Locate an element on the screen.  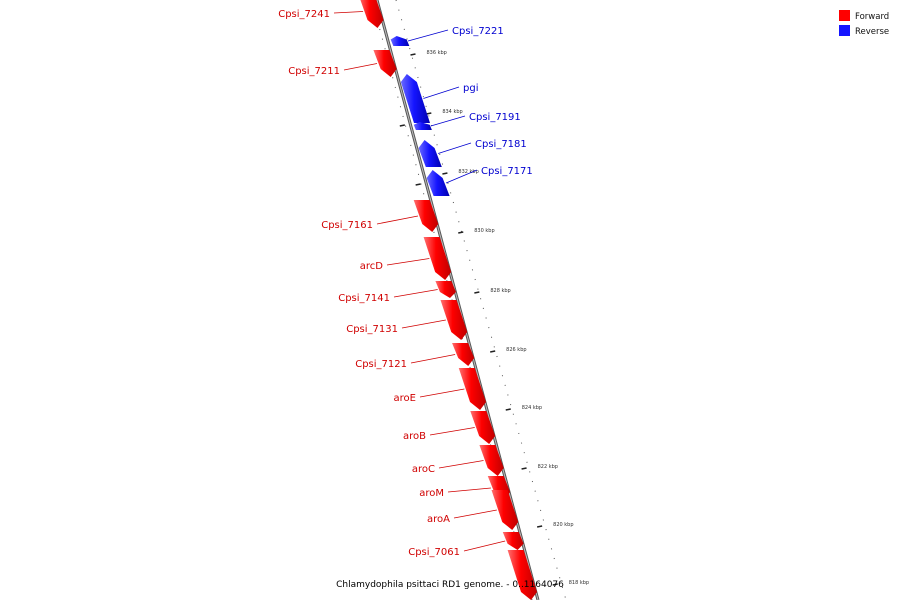
gene-label: aroB is located at coordinates (414, 436).